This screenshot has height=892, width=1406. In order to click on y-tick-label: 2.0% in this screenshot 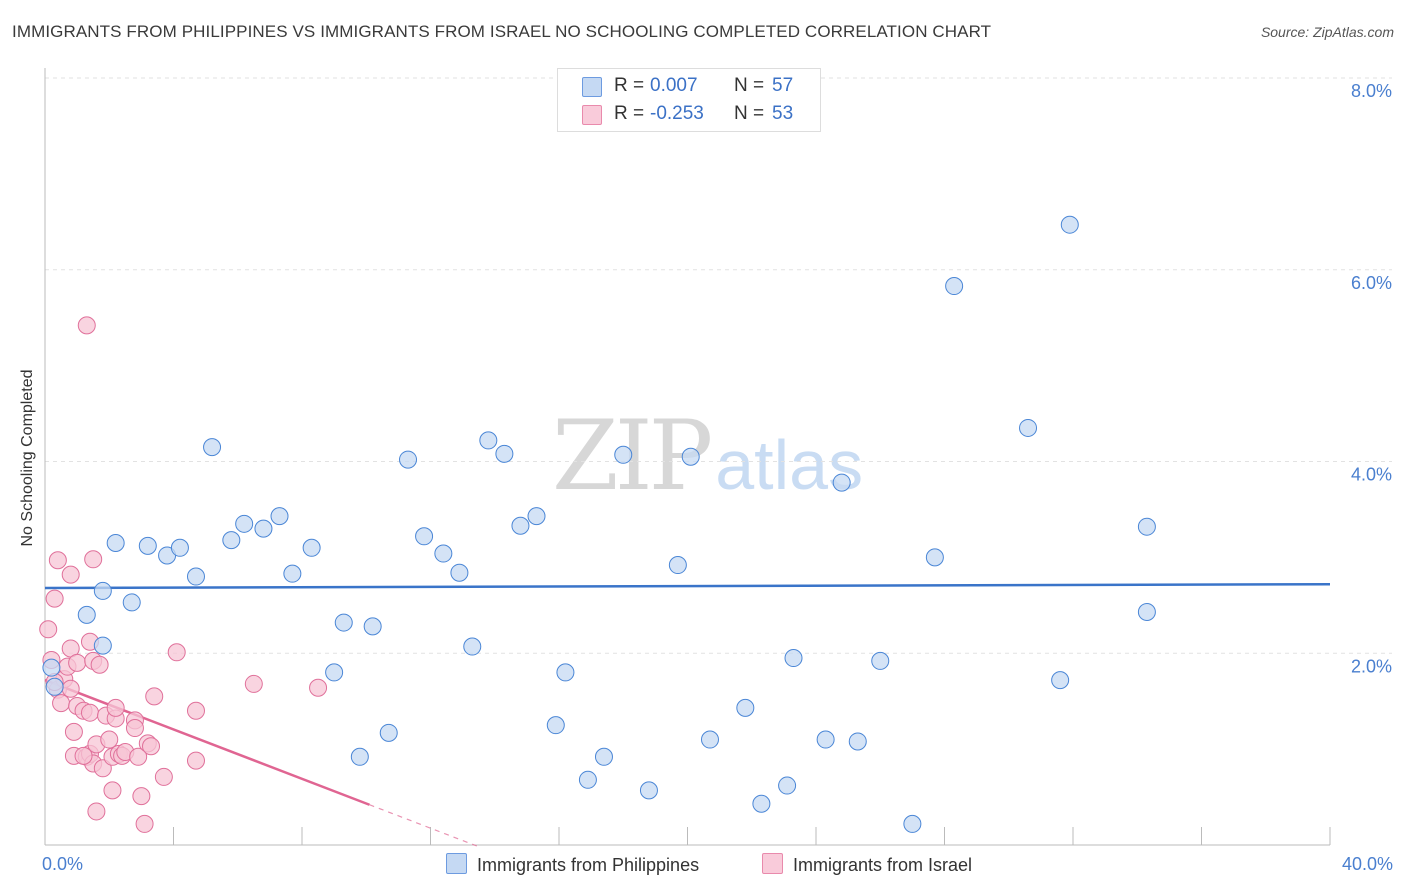, I will do `click(1371, 666)`.